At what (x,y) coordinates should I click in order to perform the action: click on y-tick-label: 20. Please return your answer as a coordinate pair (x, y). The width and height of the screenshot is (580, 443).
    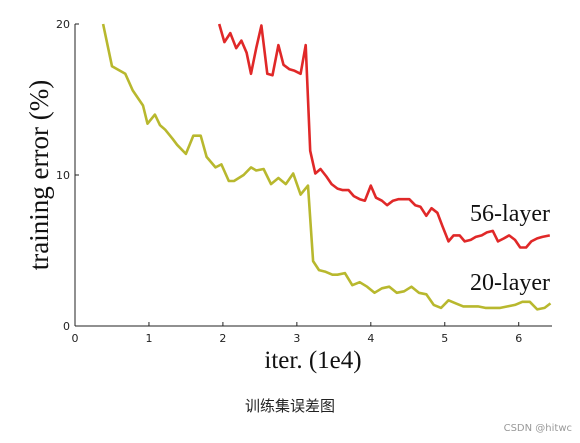
    Looking at the image, I should click on (63, 24).